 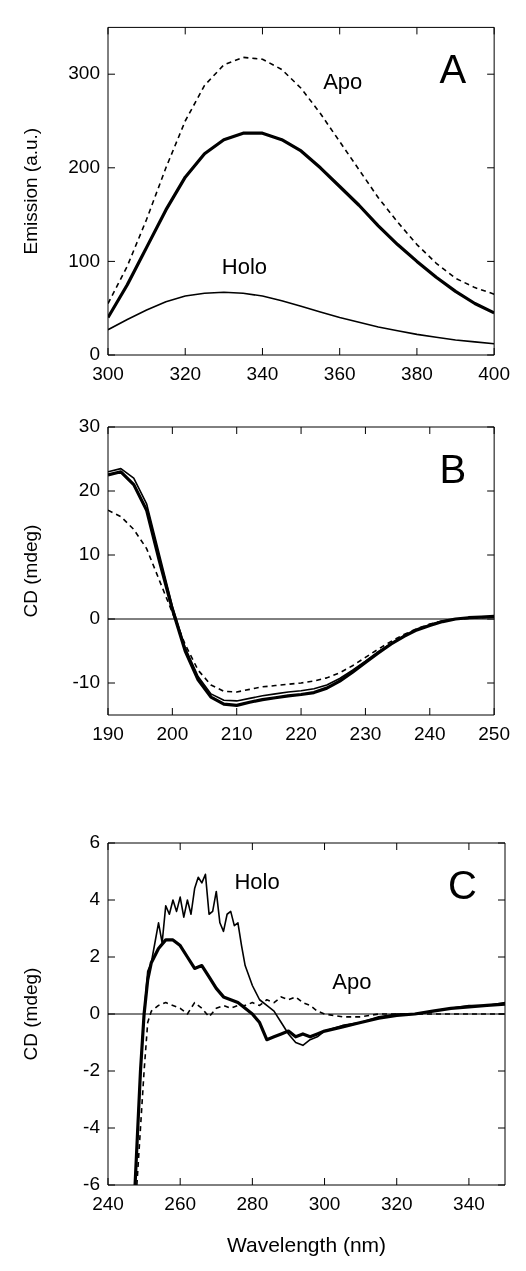 I want to click on y-tick-label: 300, so click(x=84, y=73).